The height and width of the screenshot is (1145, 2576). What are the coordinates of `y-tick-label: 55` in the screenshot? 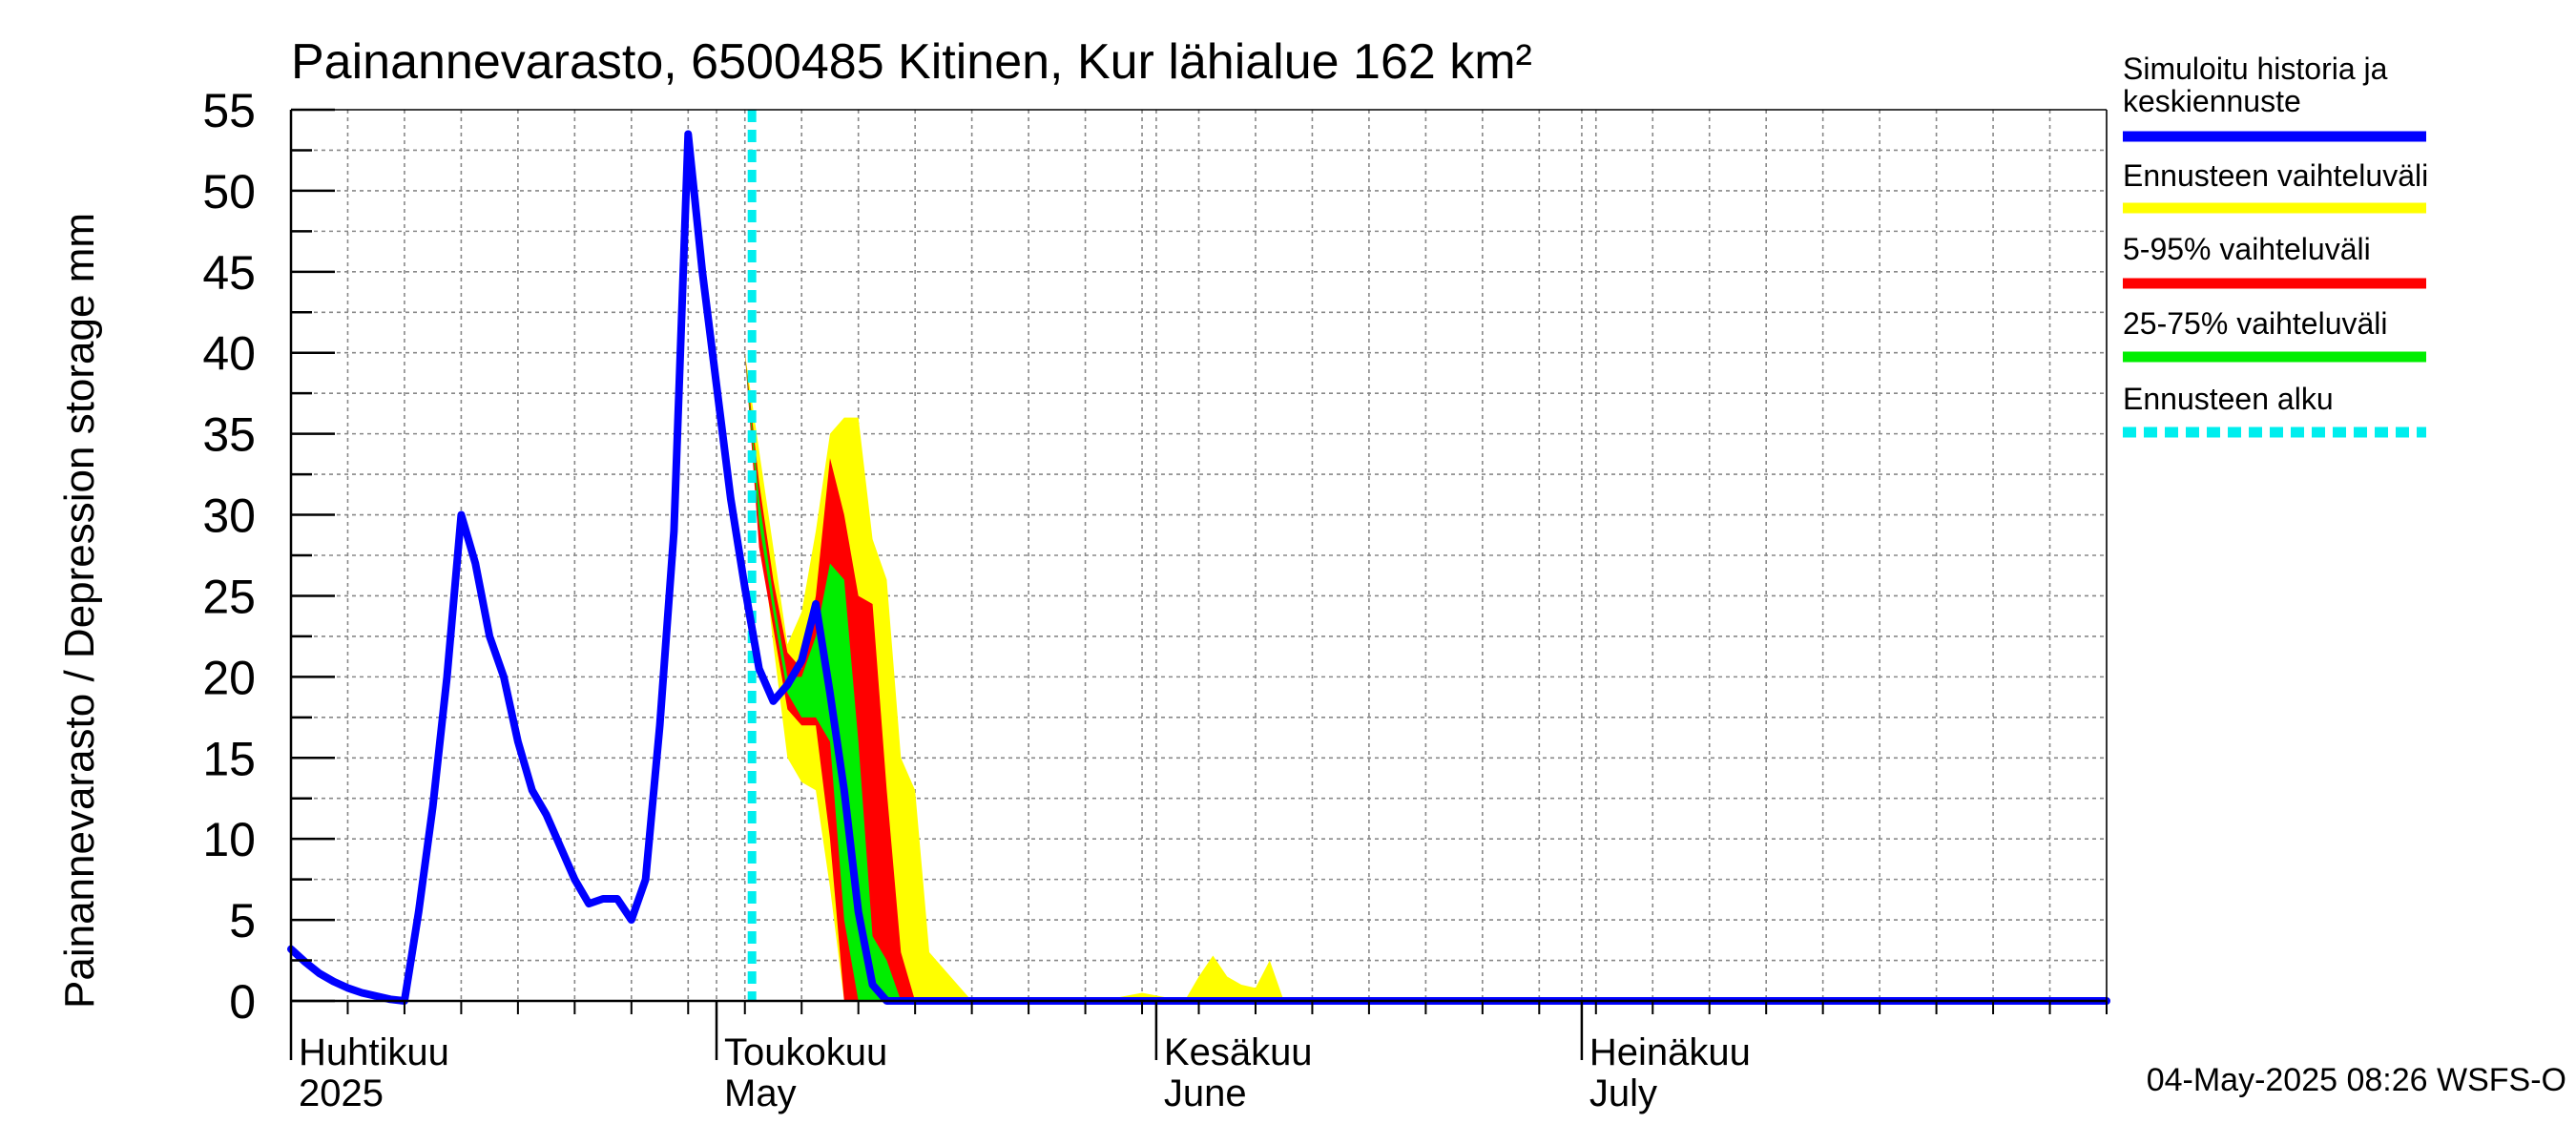 It's located at (229, 110).